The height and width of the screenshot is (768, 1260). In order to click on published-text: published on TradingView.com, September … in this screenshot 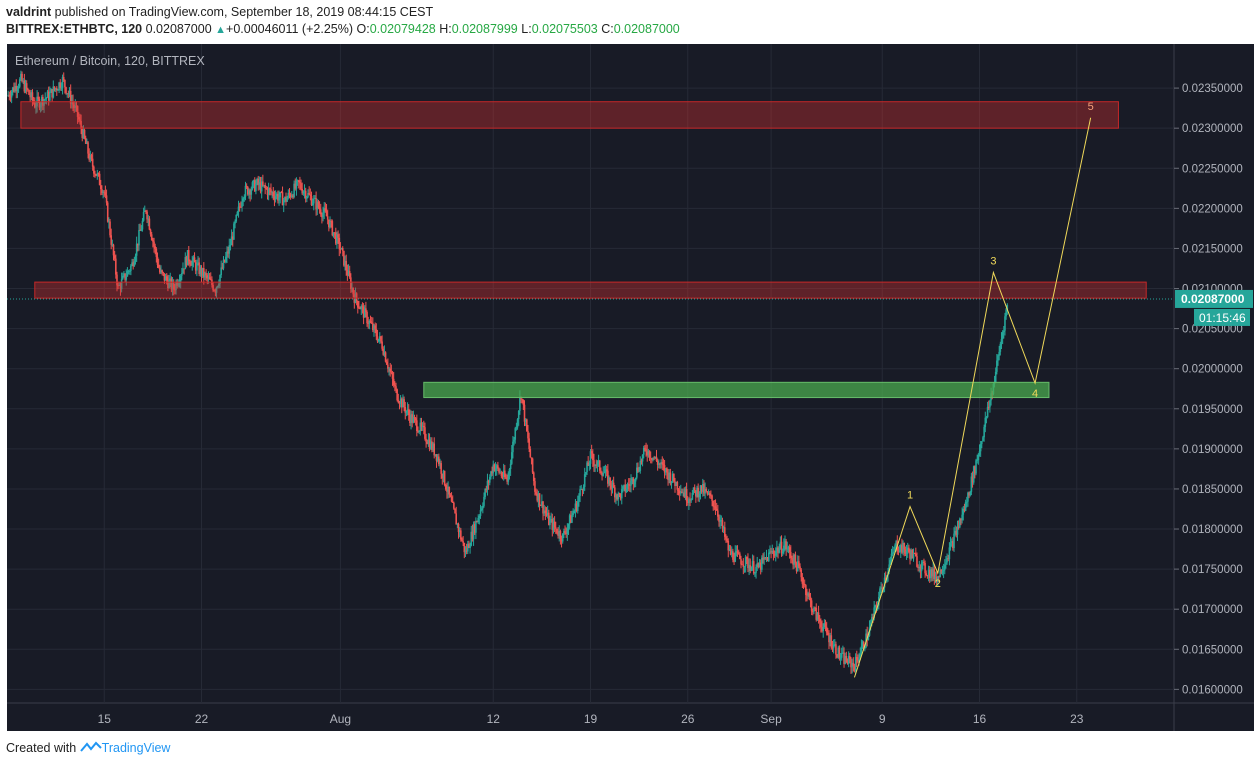, I will do `click(244, 12)`.